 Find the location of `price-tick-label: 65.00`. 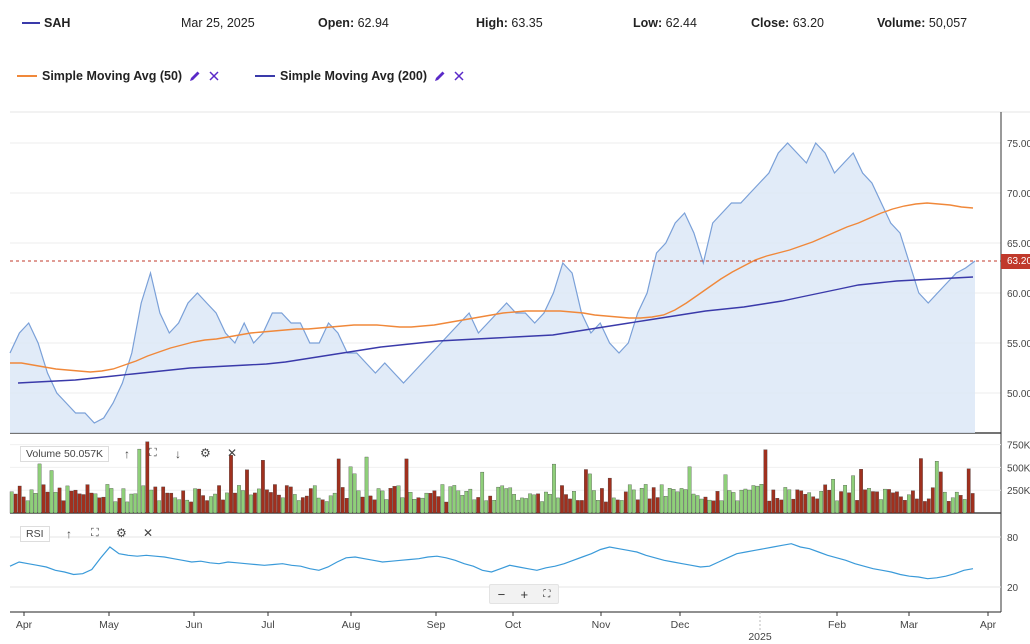

price-tick-label: 65.00 is located at coordinates (1018, 244).